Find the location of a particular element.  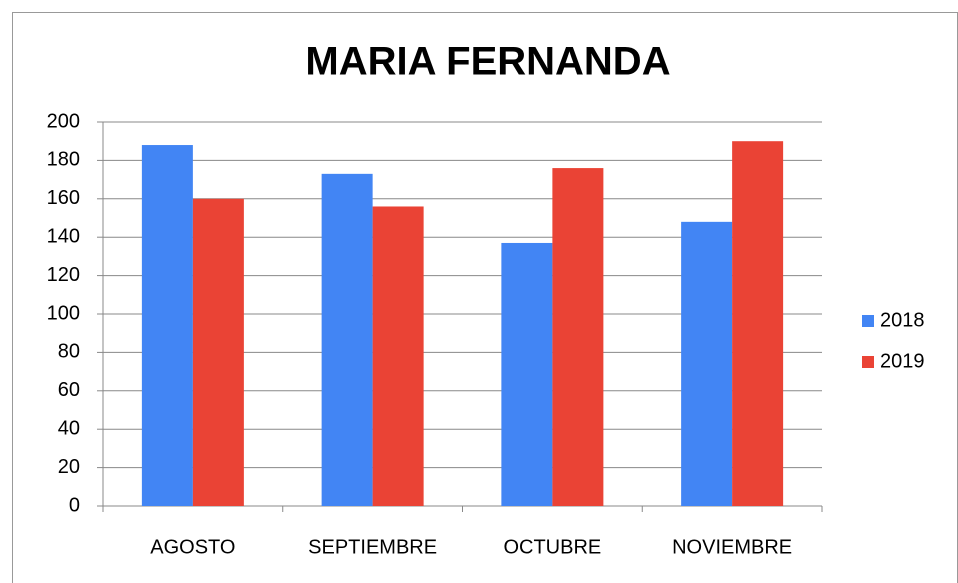

chart-title: MARIA FERNANDA is located at coordinates (487, 62).